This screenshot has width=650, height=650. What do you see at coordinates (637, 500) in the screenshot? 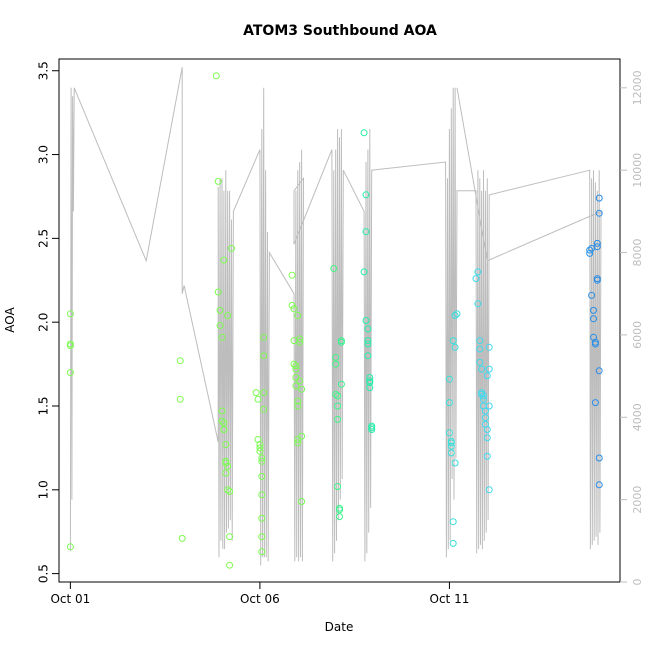
I see `right-y-tick-label: 2000` at bounding box center [637, 500].